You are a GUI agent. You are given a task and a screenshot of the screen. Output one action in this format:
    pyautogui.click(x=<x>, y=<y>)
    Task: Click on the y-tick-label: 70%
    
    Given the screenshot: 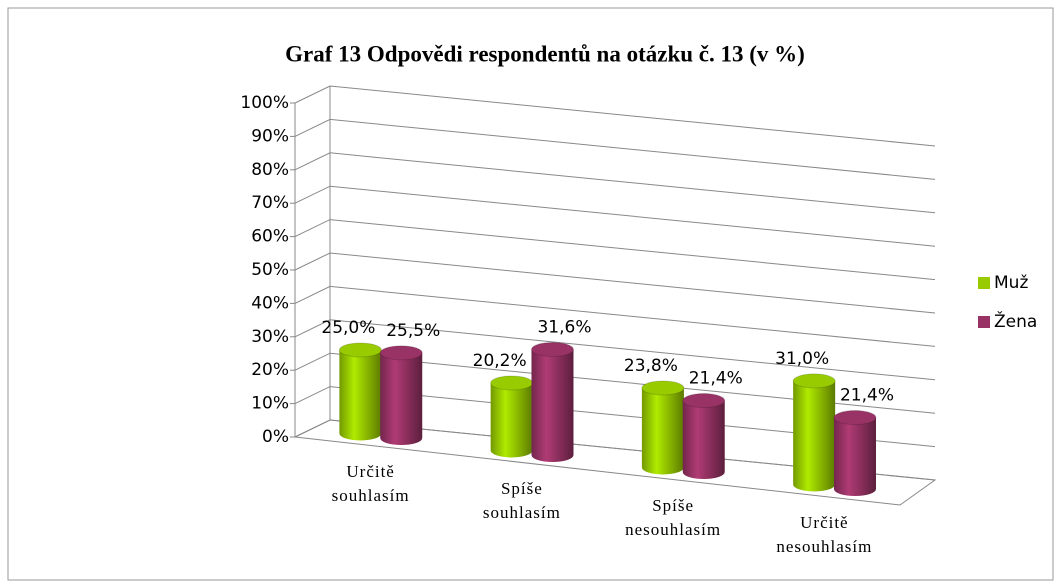 What is the action you would take?
    pyautogui.click(x=270, y=203)
    